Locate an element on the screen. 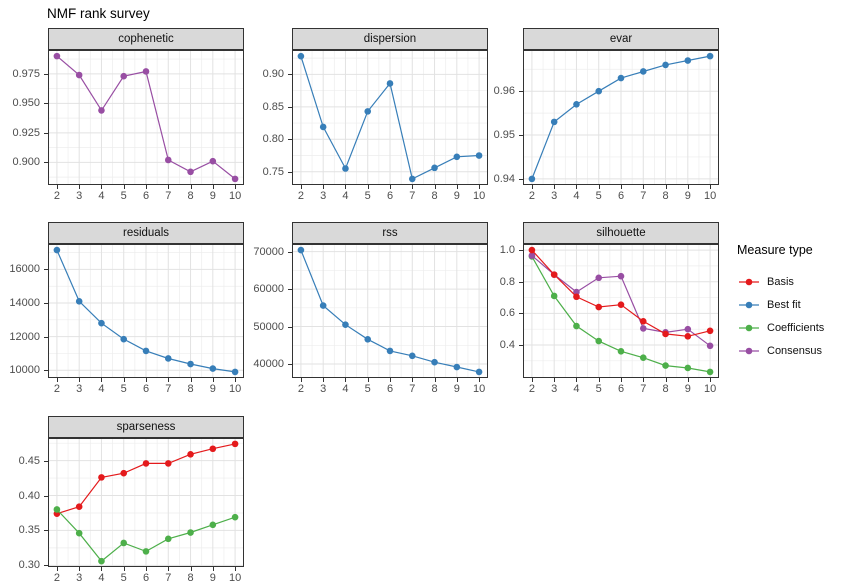 This screenshot has width=841, height=584. y-axis-tick-label: 0.30 is located at coordinates (29, 565).